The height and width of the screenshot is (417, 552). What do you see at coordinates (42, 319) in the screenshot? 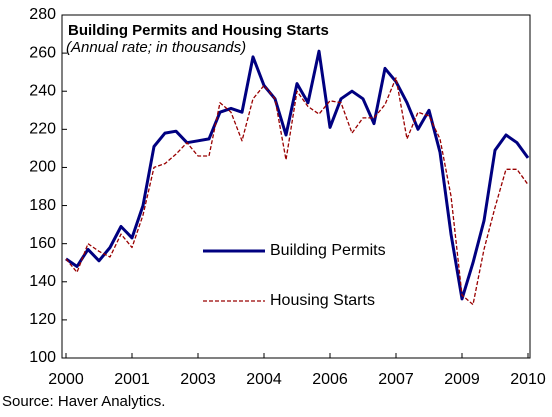
I see `y-tick-label: 120` at bounding box center [42, 319].